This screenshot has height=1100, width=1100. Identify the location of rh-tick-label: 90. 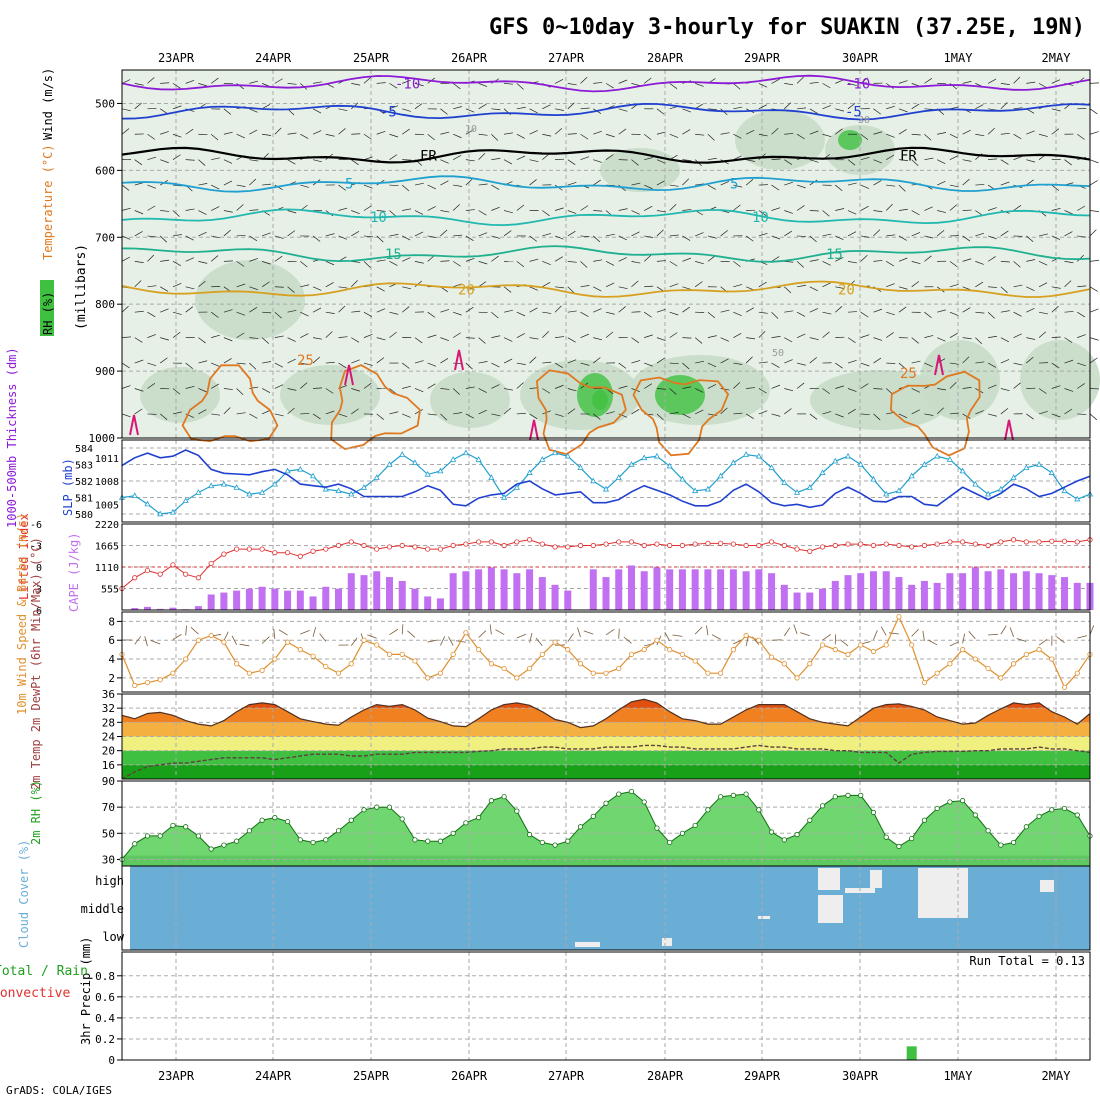
(108, 781).